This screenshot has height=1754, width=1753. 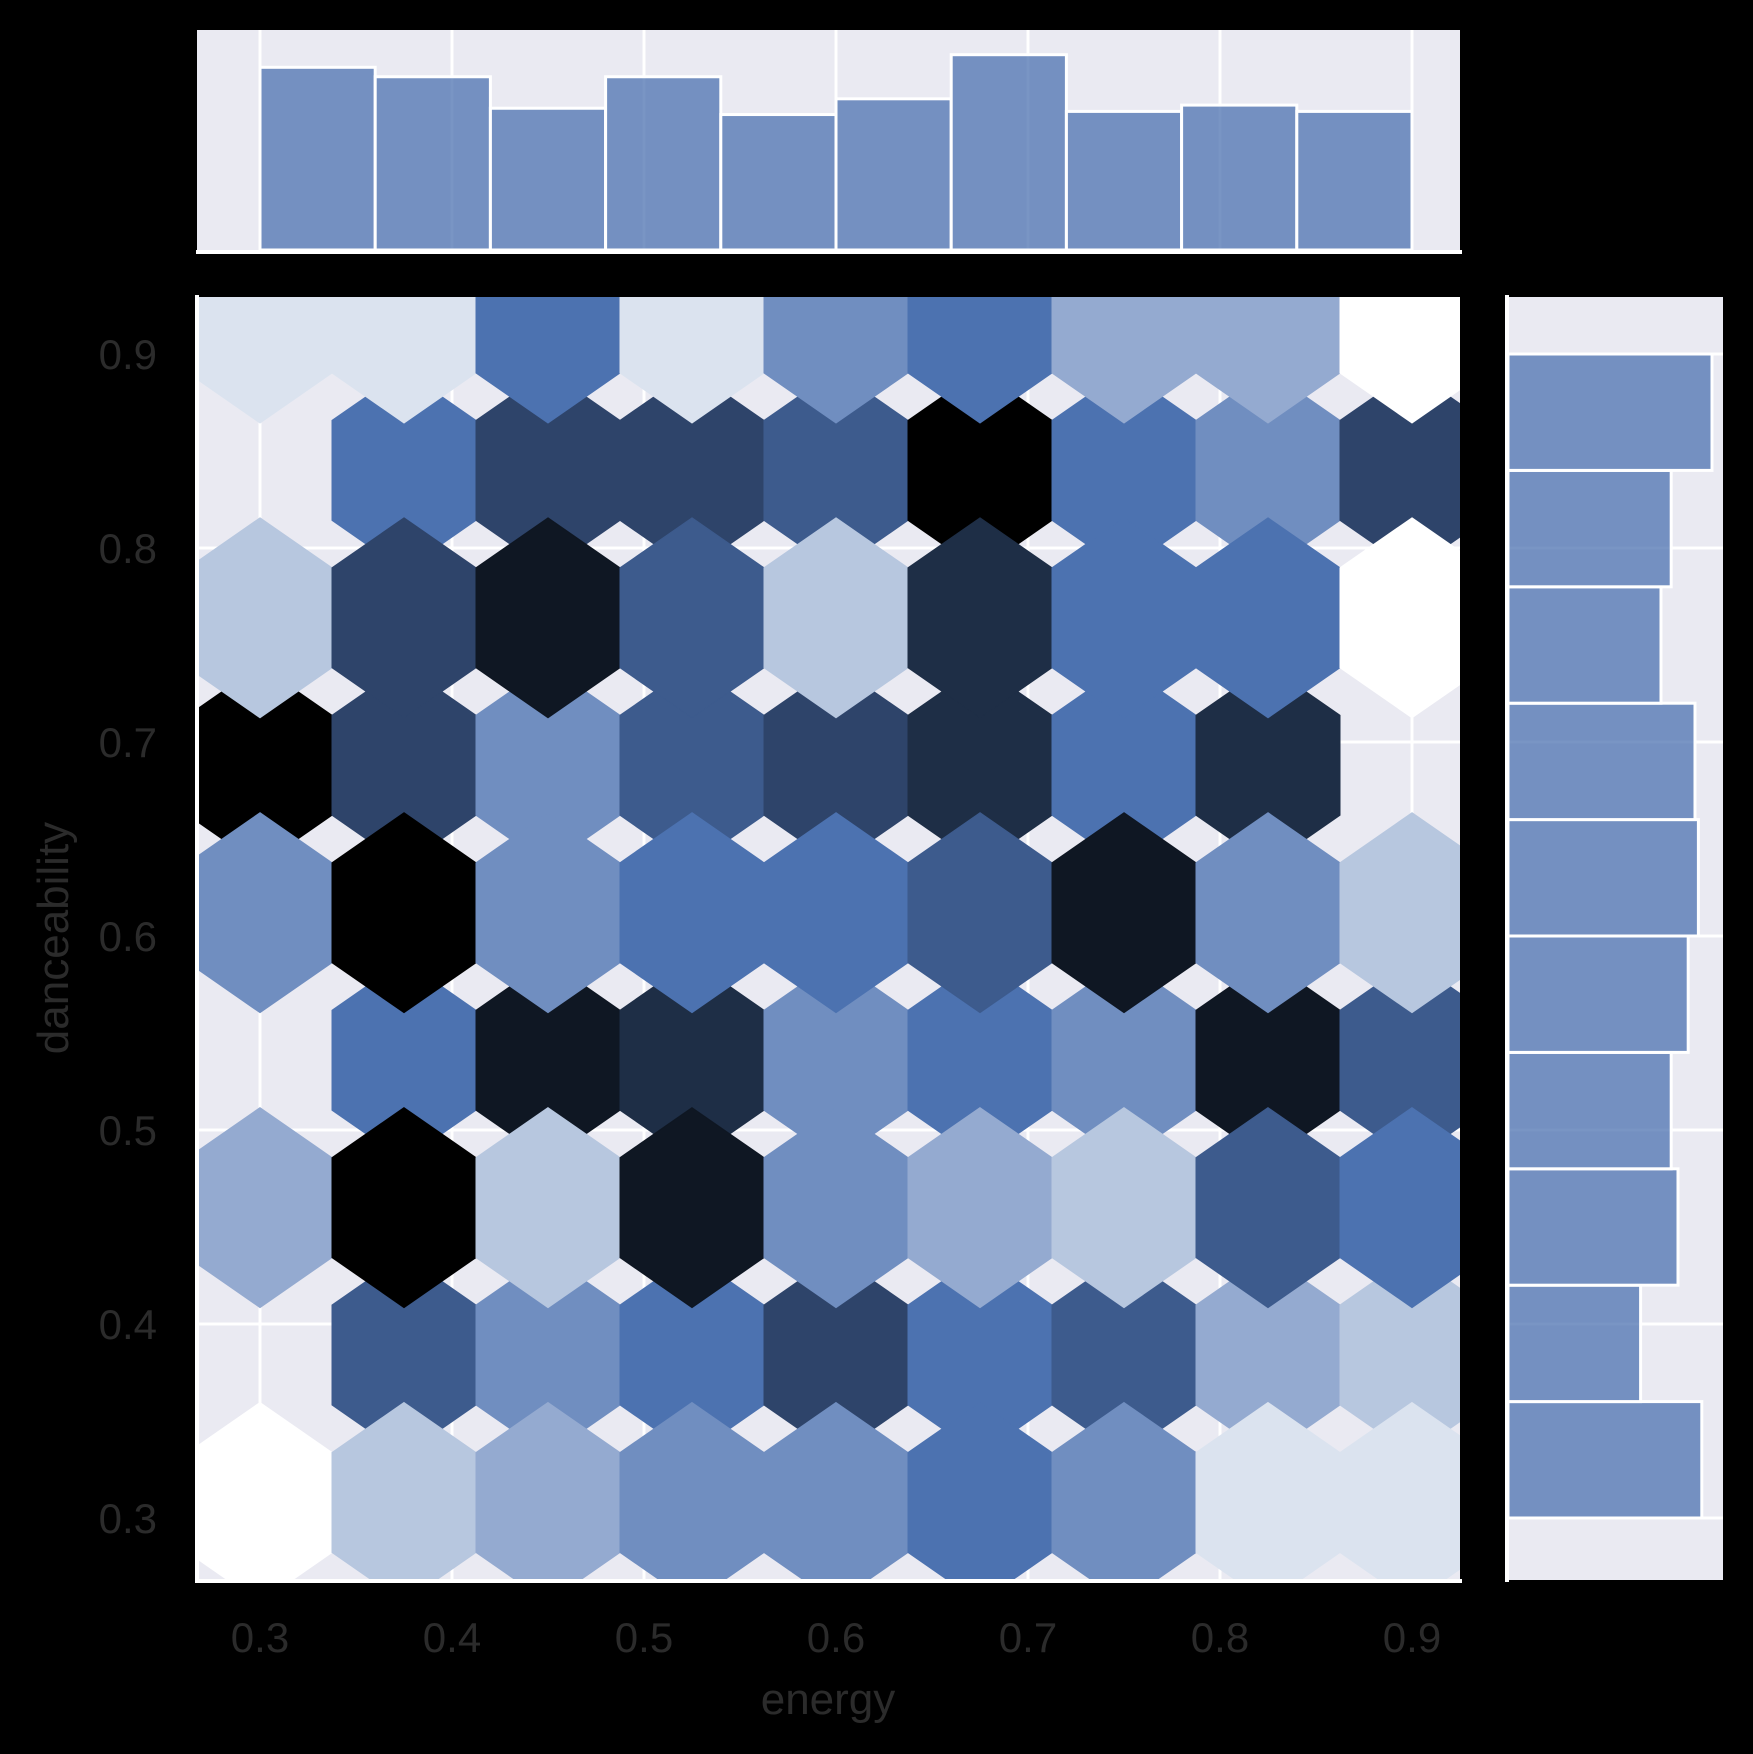 What do you see at coordinates (128, 1518) in the screenshot?
I see `y-tick-label: 0.3` at bounding box center [128, 1518].